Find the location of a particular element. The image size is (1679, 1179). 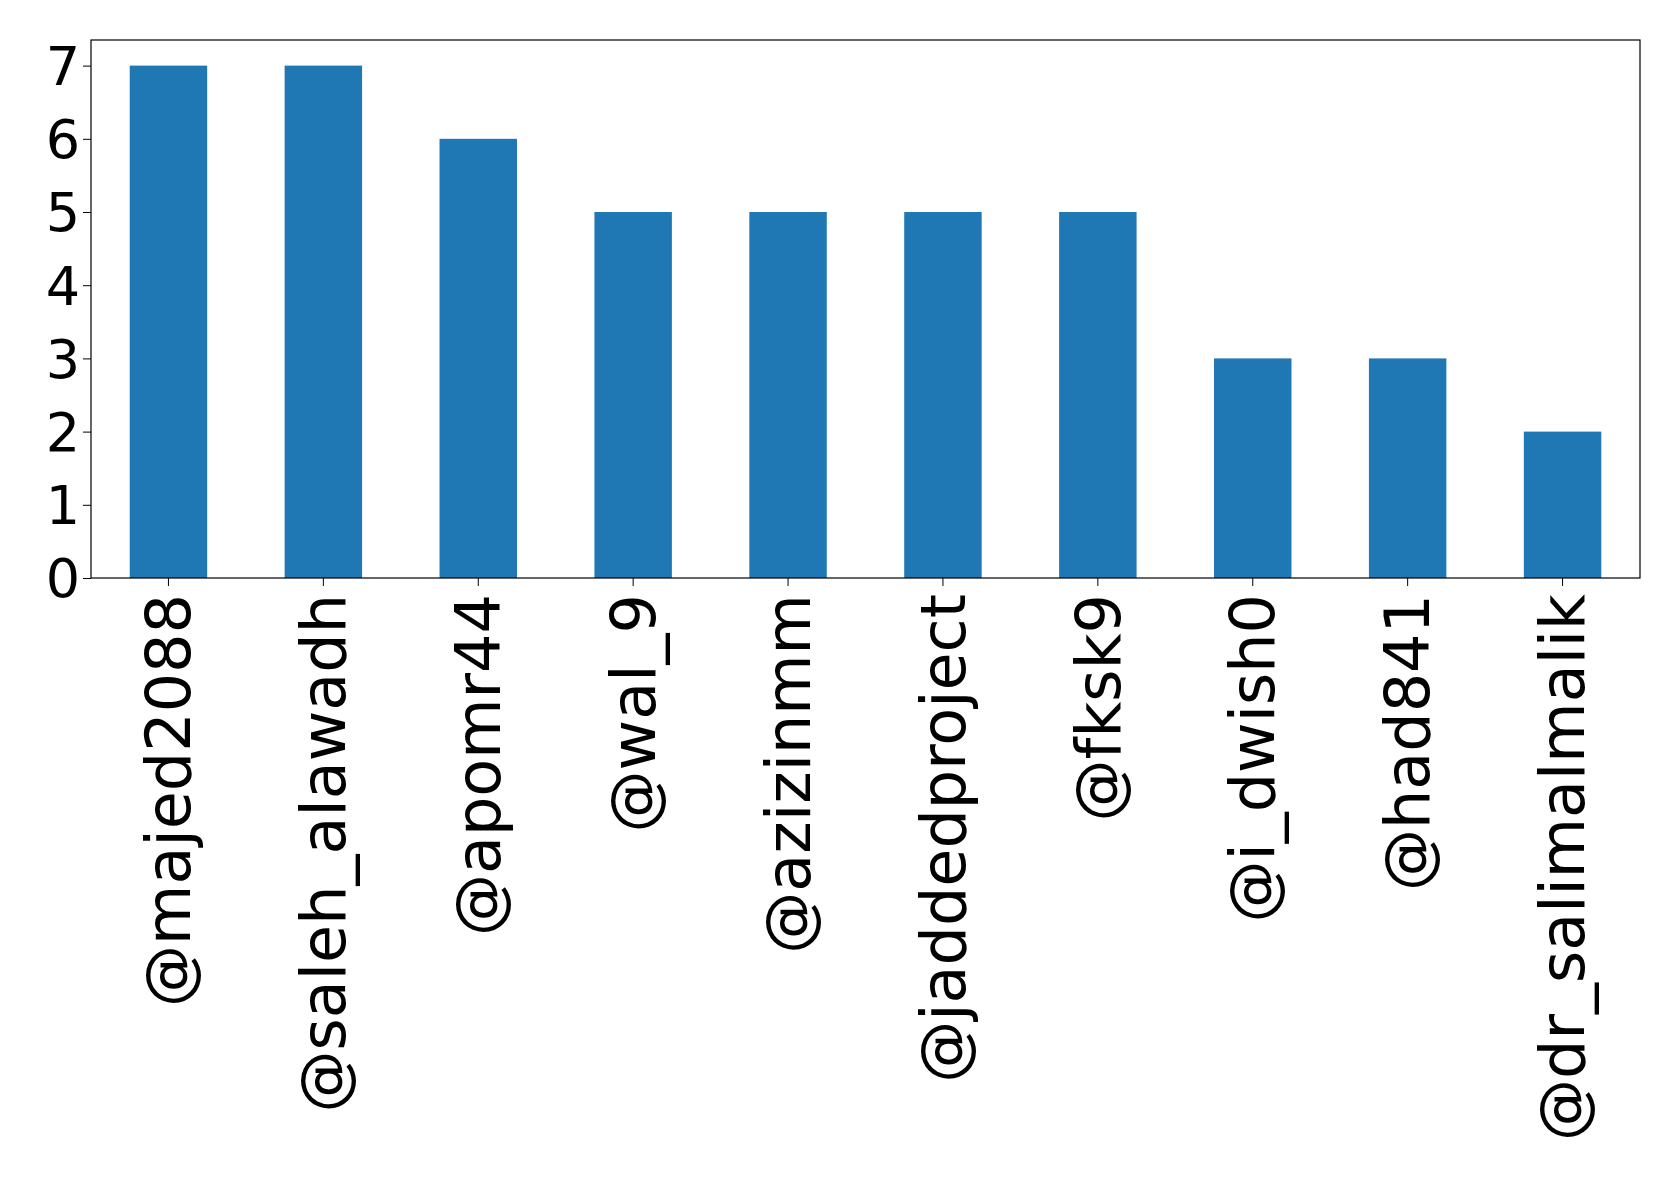

y-tick-label: 0 is located at coordinates (62, 579).